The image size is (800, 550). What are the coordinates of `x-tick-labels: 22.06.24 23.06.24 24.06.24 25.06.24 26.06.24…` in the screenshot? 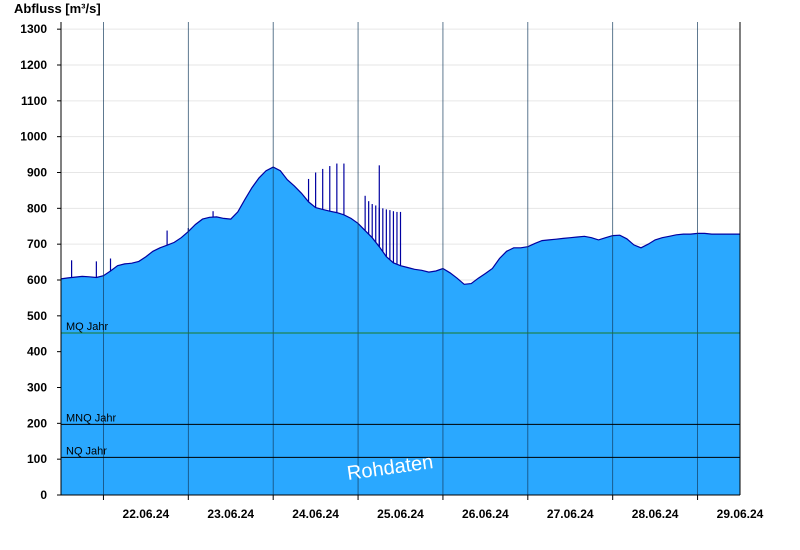 It's located at (443, 514).